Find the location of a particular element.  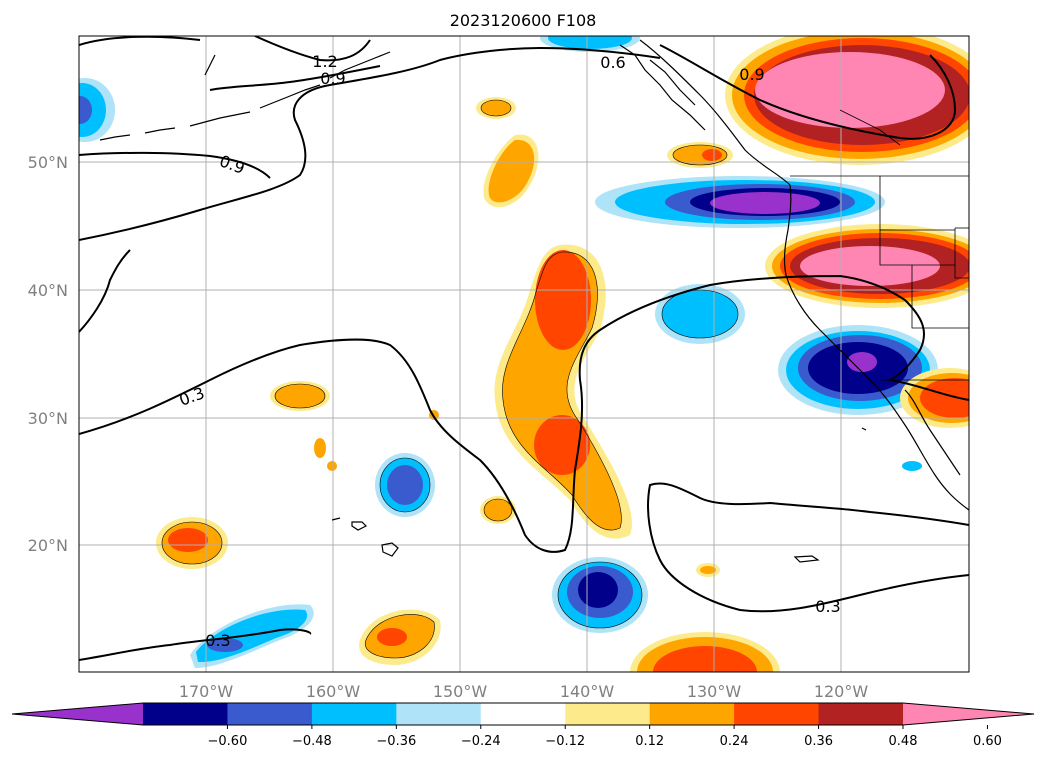

colorbar-extend-high is located at coordinates (968, 714).